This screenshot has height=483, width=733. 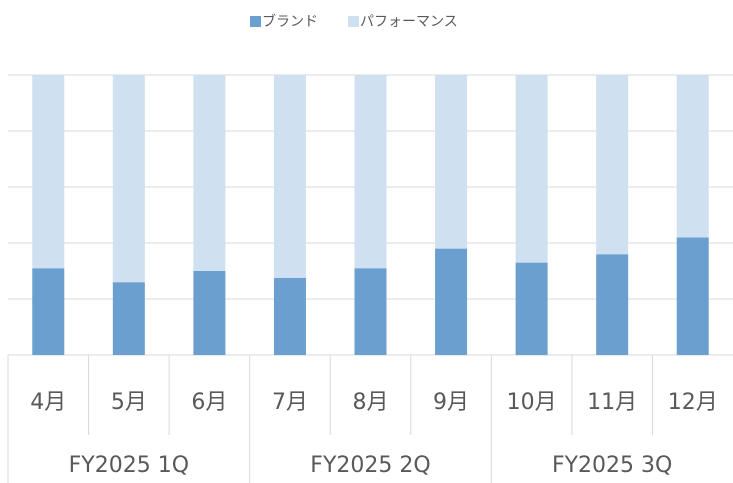 I want to click on x-tick-label: 11月, so click(x=612, y=402).